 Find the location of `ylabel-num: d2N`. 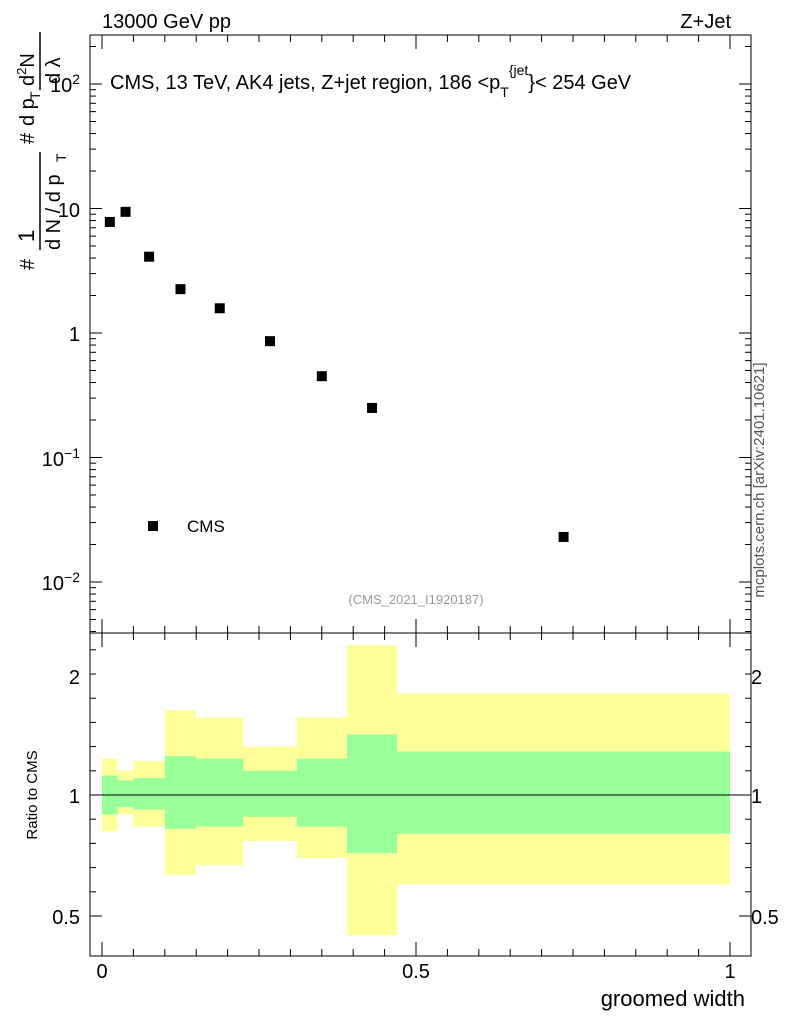

ylabel-num: d2N is located at coordinates (26, 69).